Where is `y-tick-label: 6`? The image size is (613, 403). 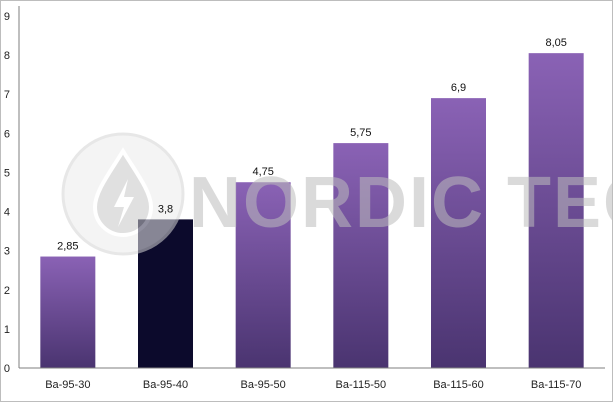
y-tick-label: 6 is located at coordinates (7, 134).